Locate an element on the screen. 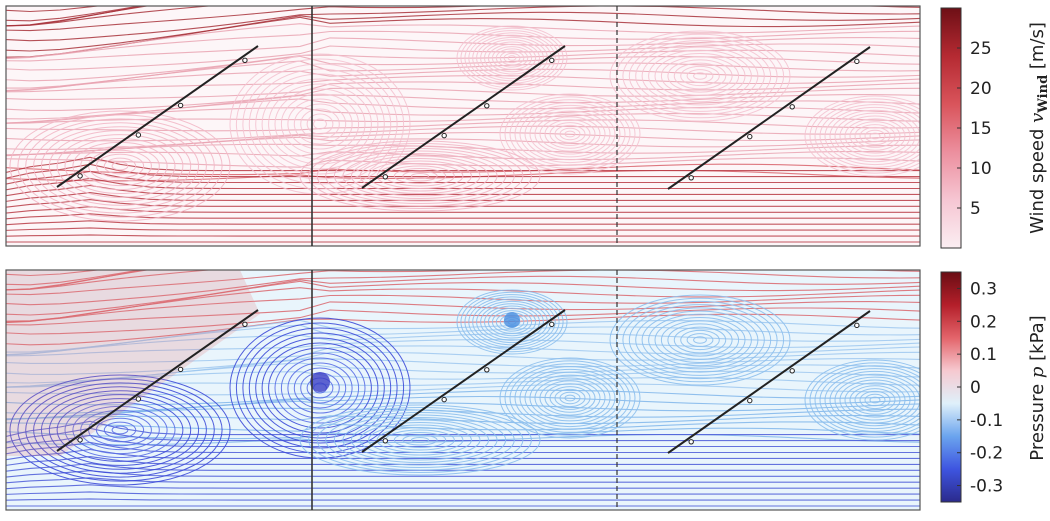 The width and height of the screenshot is (1050, 521). pressure-colorbar-title: Pressure p [kPa] is located at coordinates (1037, 387).